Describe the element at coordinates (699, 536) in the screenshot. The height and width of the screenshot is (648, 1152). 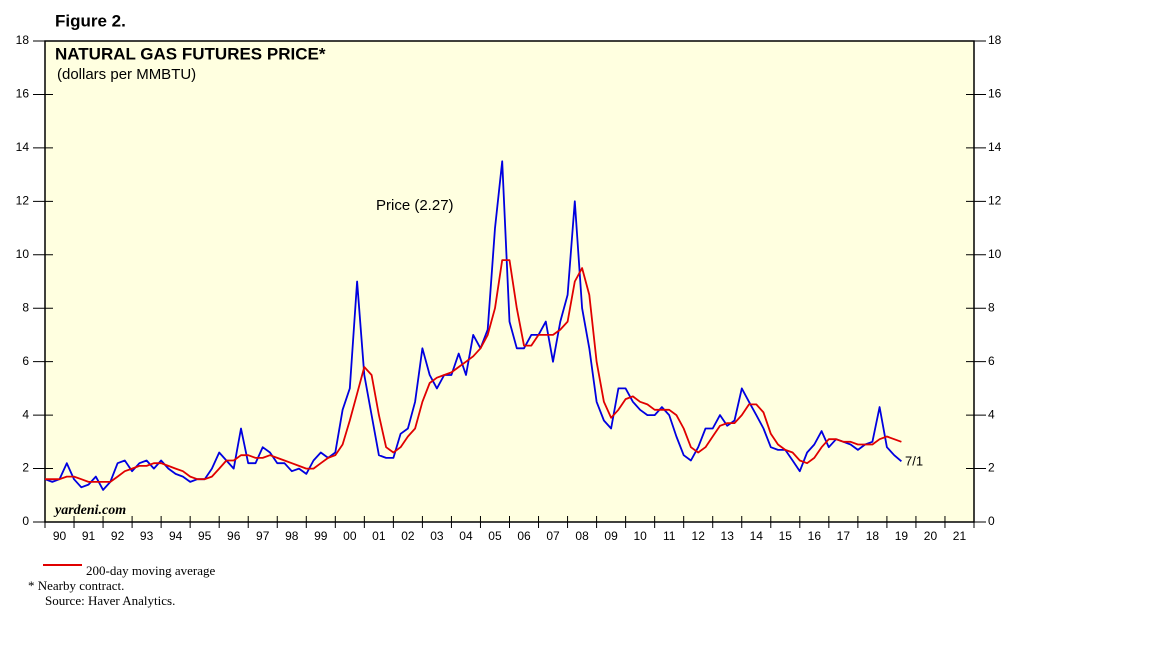
I see `x-tick-label: 12` at that location.